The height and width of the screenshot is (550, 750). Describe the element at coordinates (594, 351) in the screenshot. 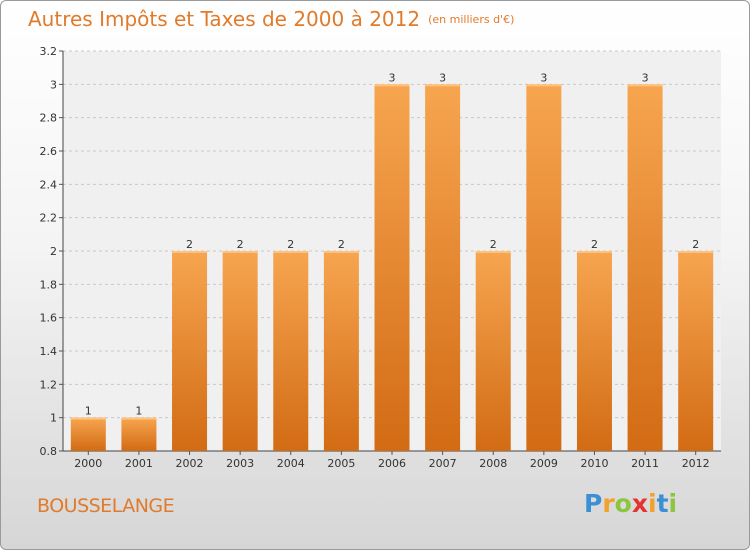

I see `bar-2010` at that location.